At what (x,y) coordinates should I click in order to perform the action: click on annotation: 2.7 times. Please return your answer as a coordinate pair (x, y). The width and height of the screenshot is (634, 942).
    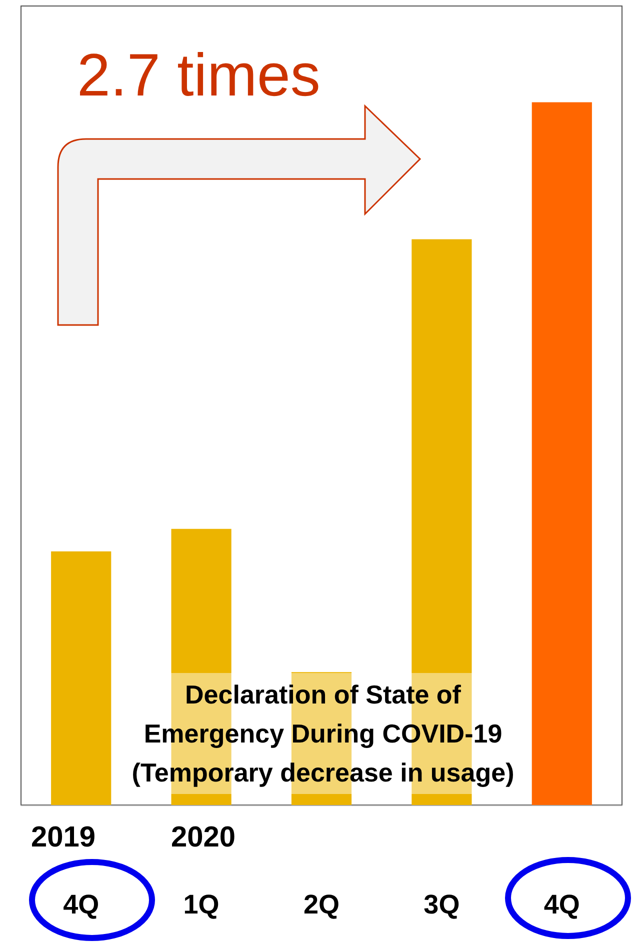
    Looking at the image, I should click on (198, 75).